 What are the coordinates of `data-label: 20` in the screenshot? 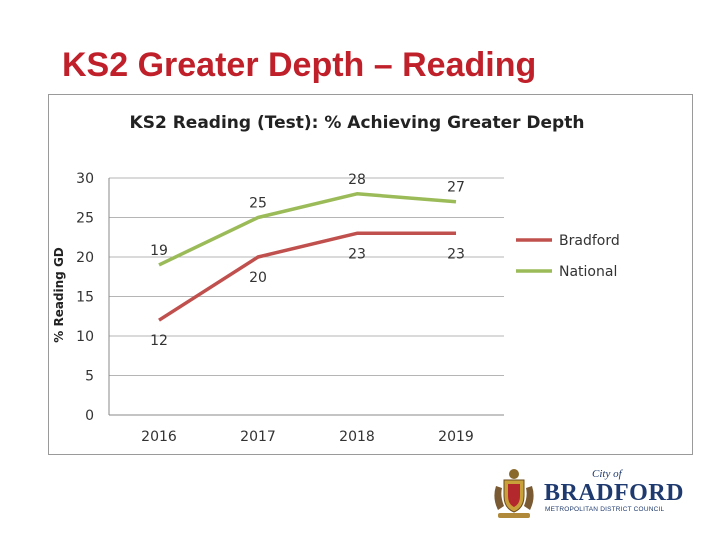 It's located at (258, 278).